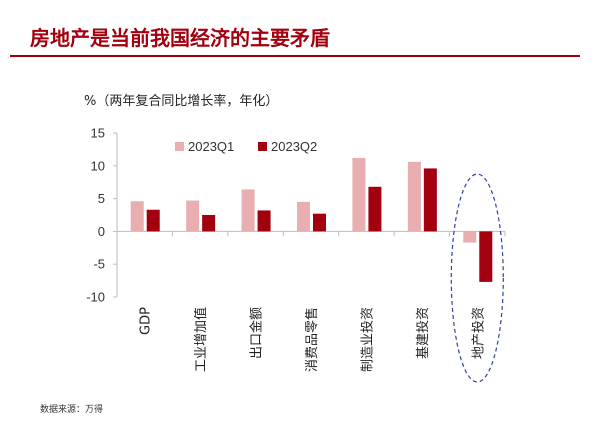 The image size is (600, 430). Describe the element at coordinates (294, 146) in the screenshot. I see `legend-label-2023Q2: 2023Q2` at that location.